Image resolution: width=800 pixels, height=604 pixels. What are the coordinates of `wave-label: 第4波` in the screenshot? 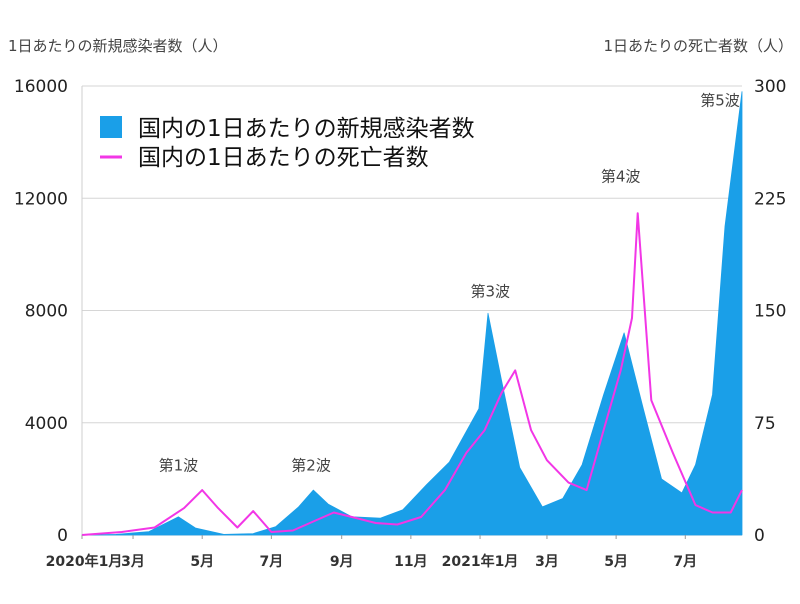 It's located at (621, 176).